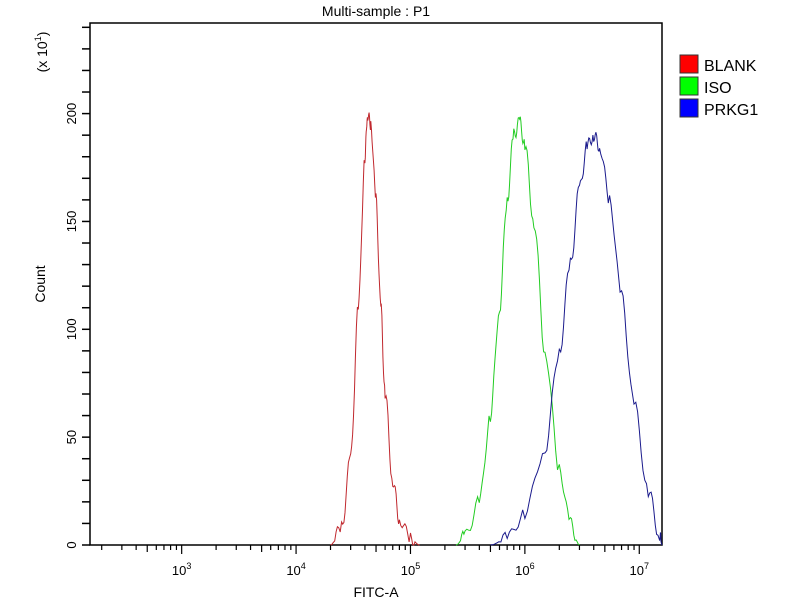 The image size is (800, 605). I want to click on x-tick-label: 10⁷, so click(639, 569).